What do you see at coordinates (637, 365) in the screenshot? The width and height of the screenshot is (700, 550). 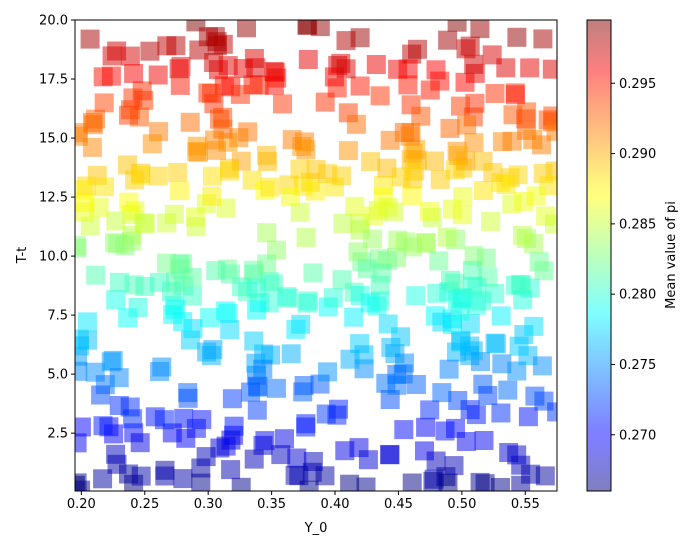 I see `colorbar-tick-label: 0.275` at bounding box center [637, 365].